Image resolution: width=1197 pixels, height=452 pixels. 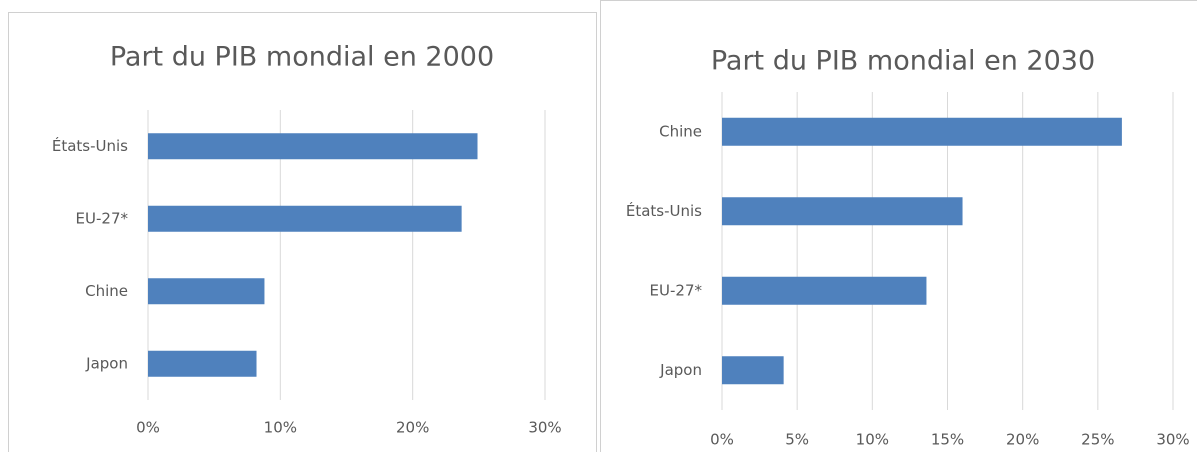 What do you see at coordinates (797, 440) in the screenshot?
I see `x-tick-label: 5%` at bounding box center [797, 440].